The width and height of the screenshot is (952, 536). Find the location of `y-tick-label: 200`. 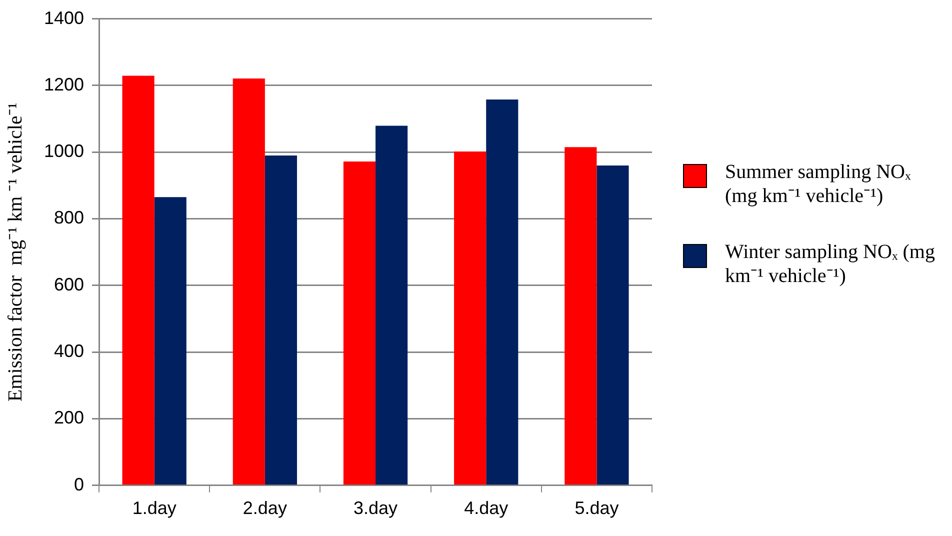

y-tick-label: 200 is located at coordinates (69, 418).